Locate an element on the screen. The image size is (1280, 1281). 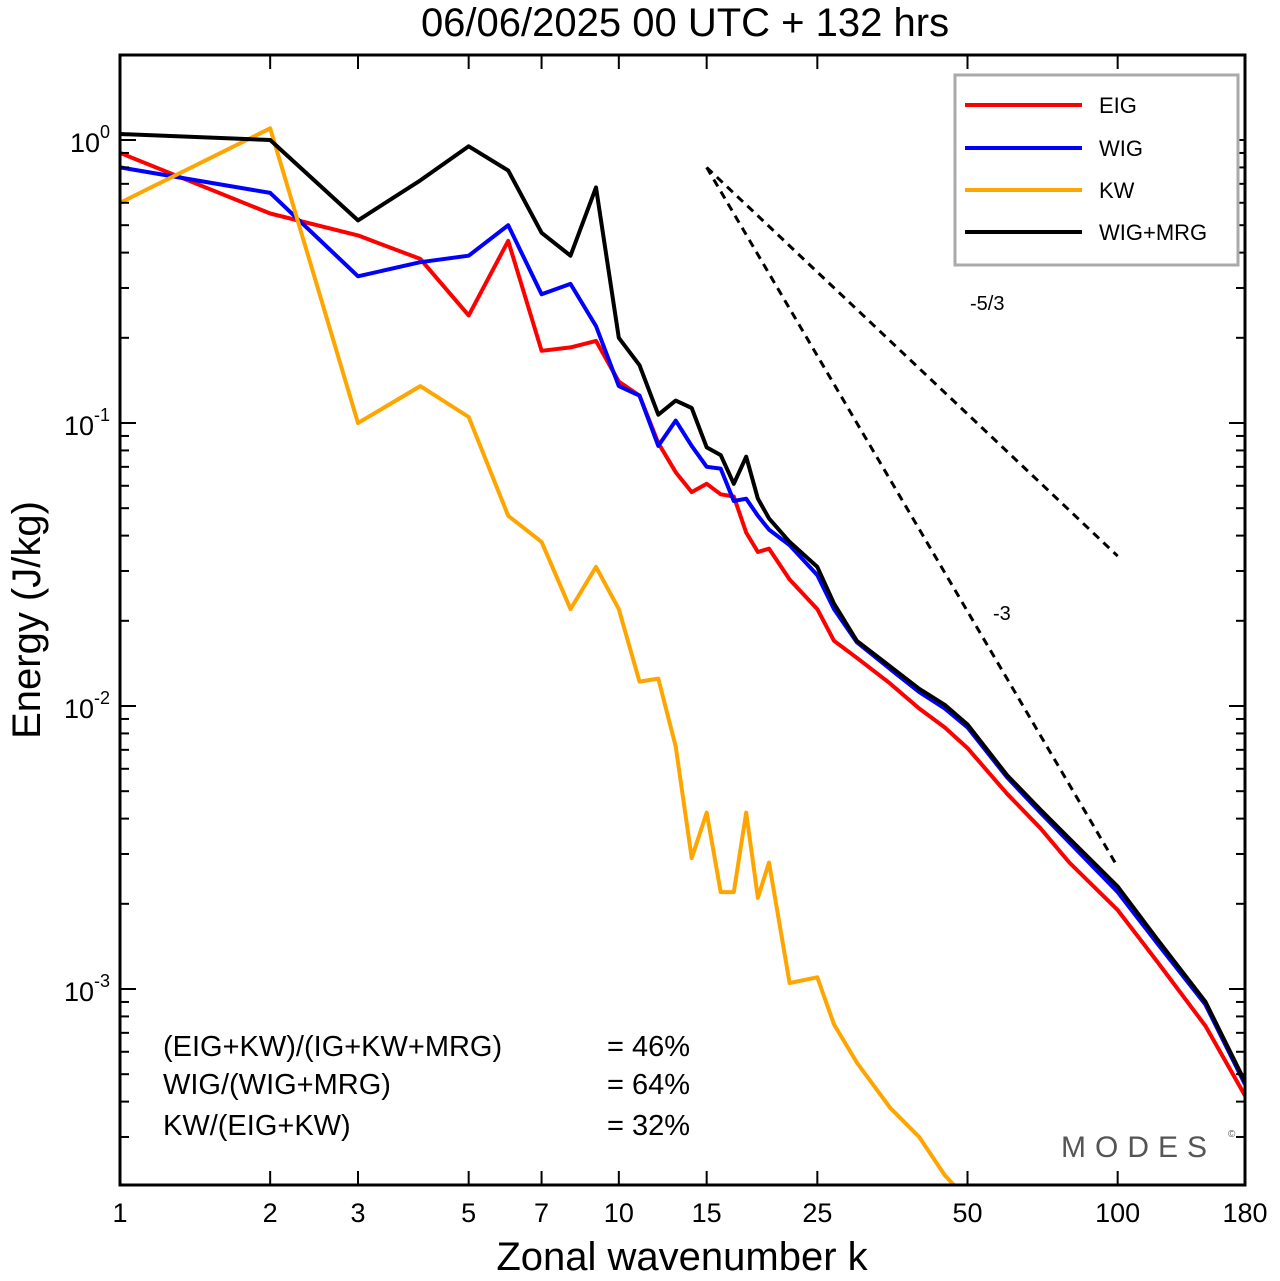
y-tick-label: 10⁻¹ is located at coordinates (87, 423).